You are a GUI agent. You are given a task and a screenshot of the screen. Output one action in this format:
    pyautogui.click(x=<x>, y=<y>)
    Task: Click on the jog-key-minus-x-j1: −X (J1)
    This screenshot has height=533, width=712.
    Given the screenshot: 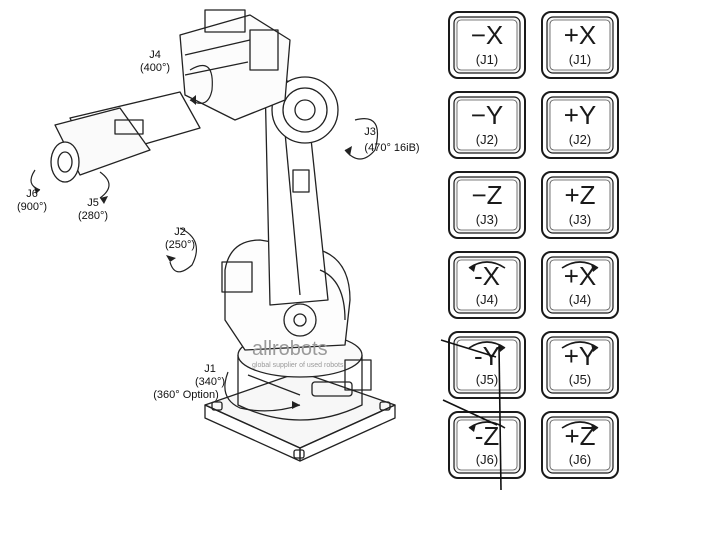 What is the action you would take?
    pyautogui.click(x=487, y=45)
    